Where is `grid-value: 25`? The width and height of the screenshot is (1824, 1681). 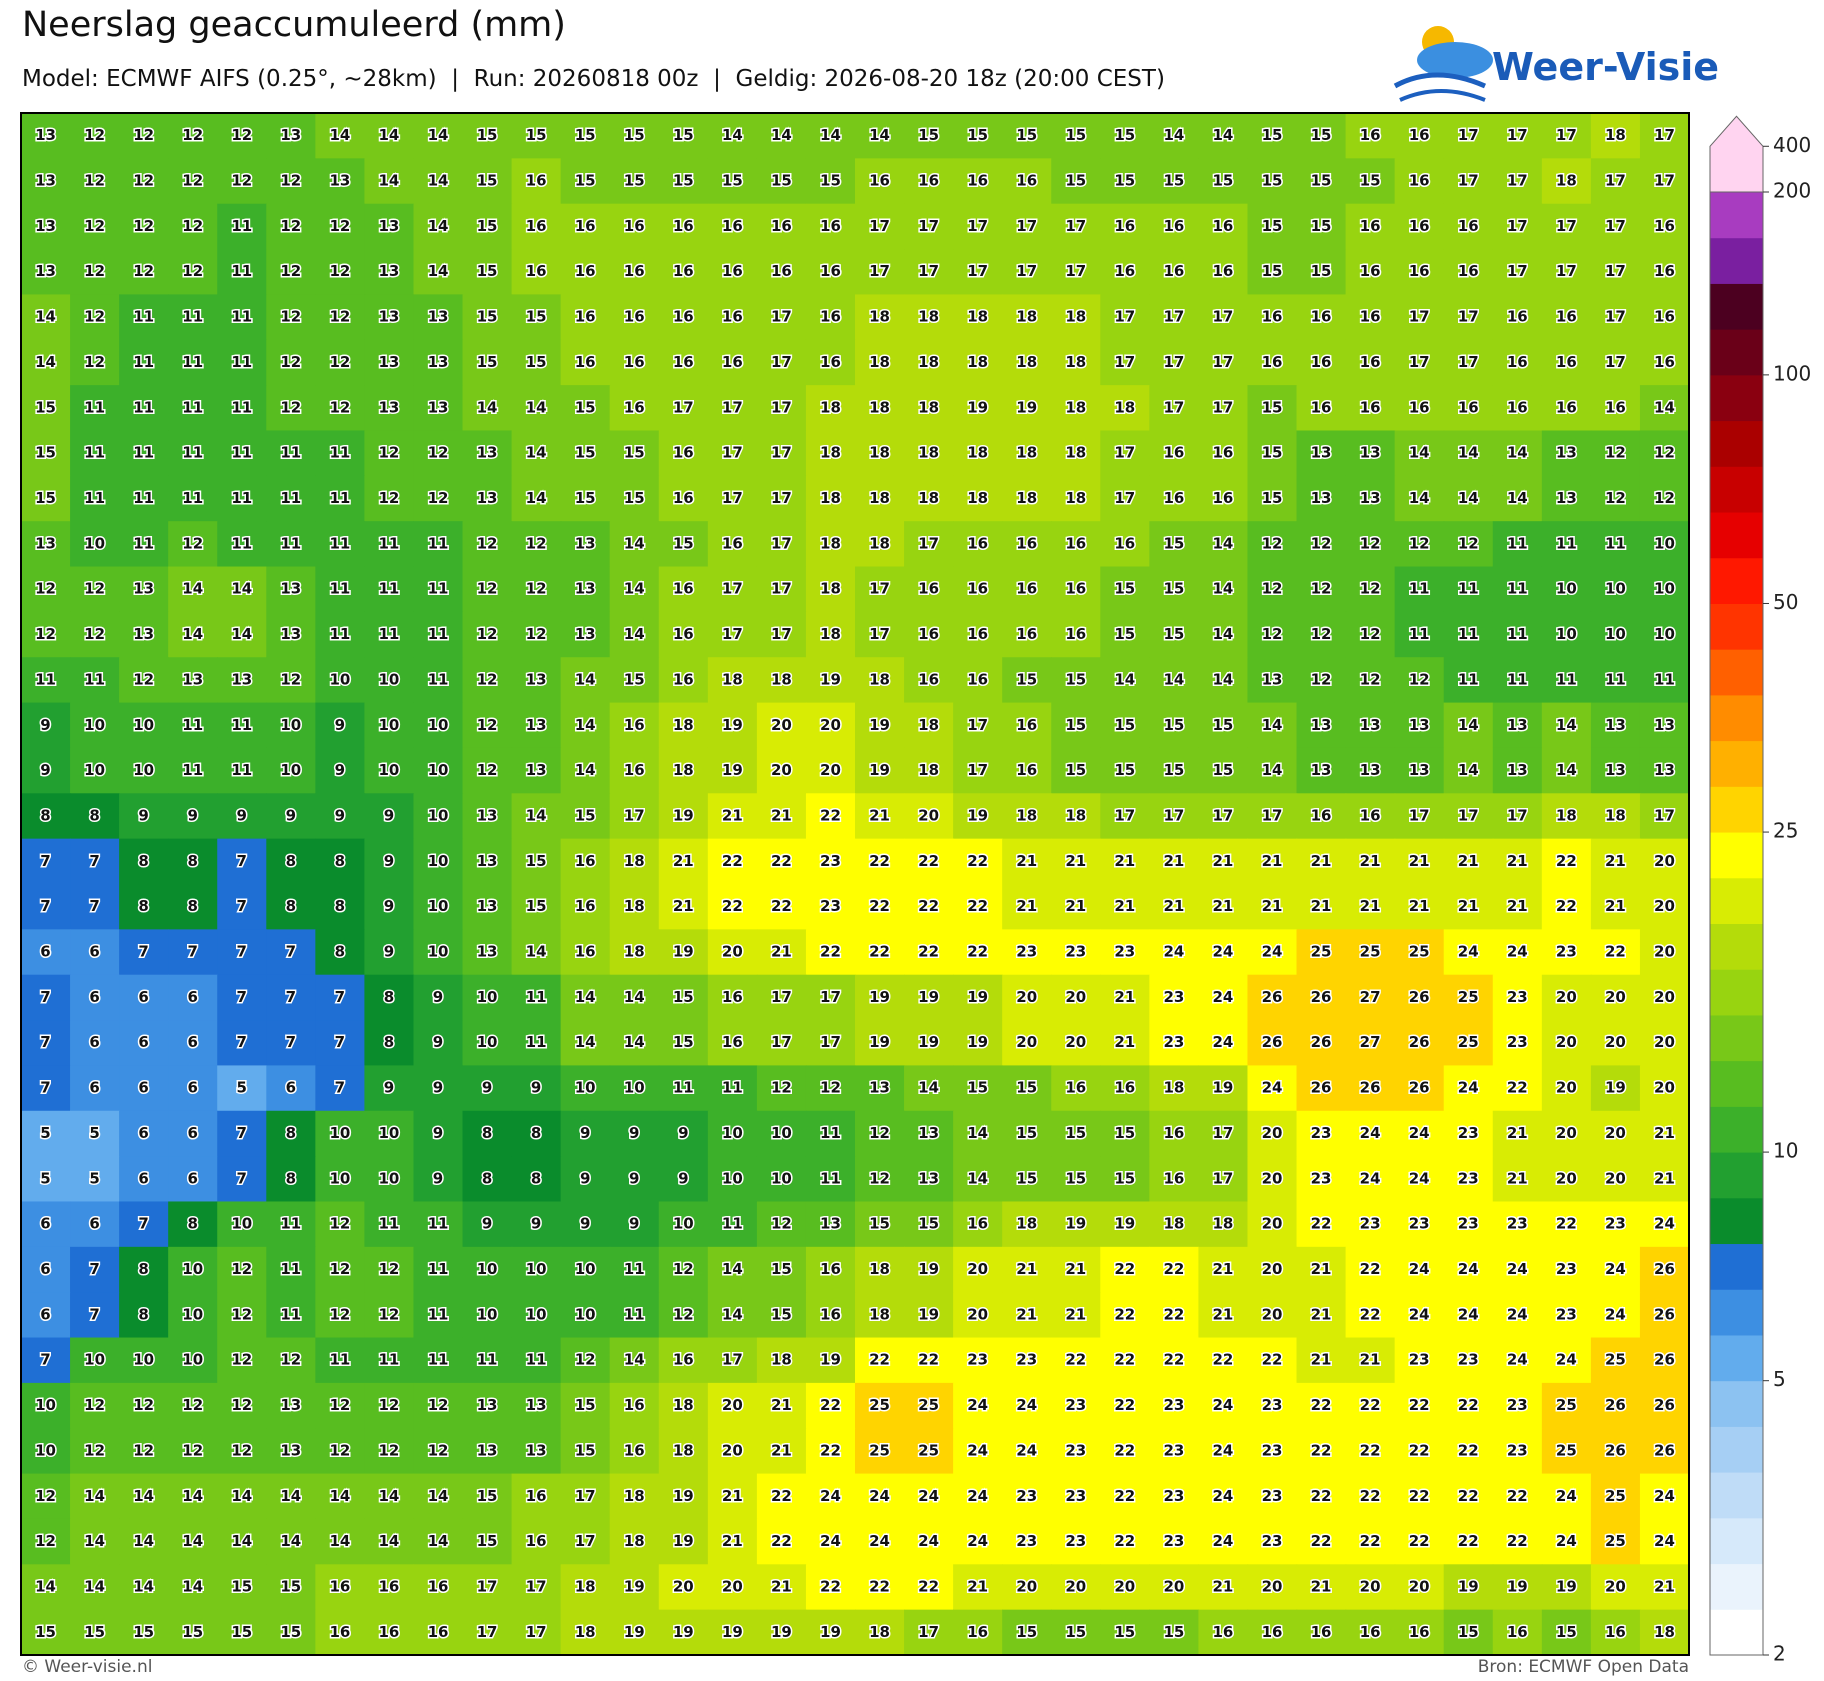 grid-value: 25 is located at coordinates (1615, 1541).